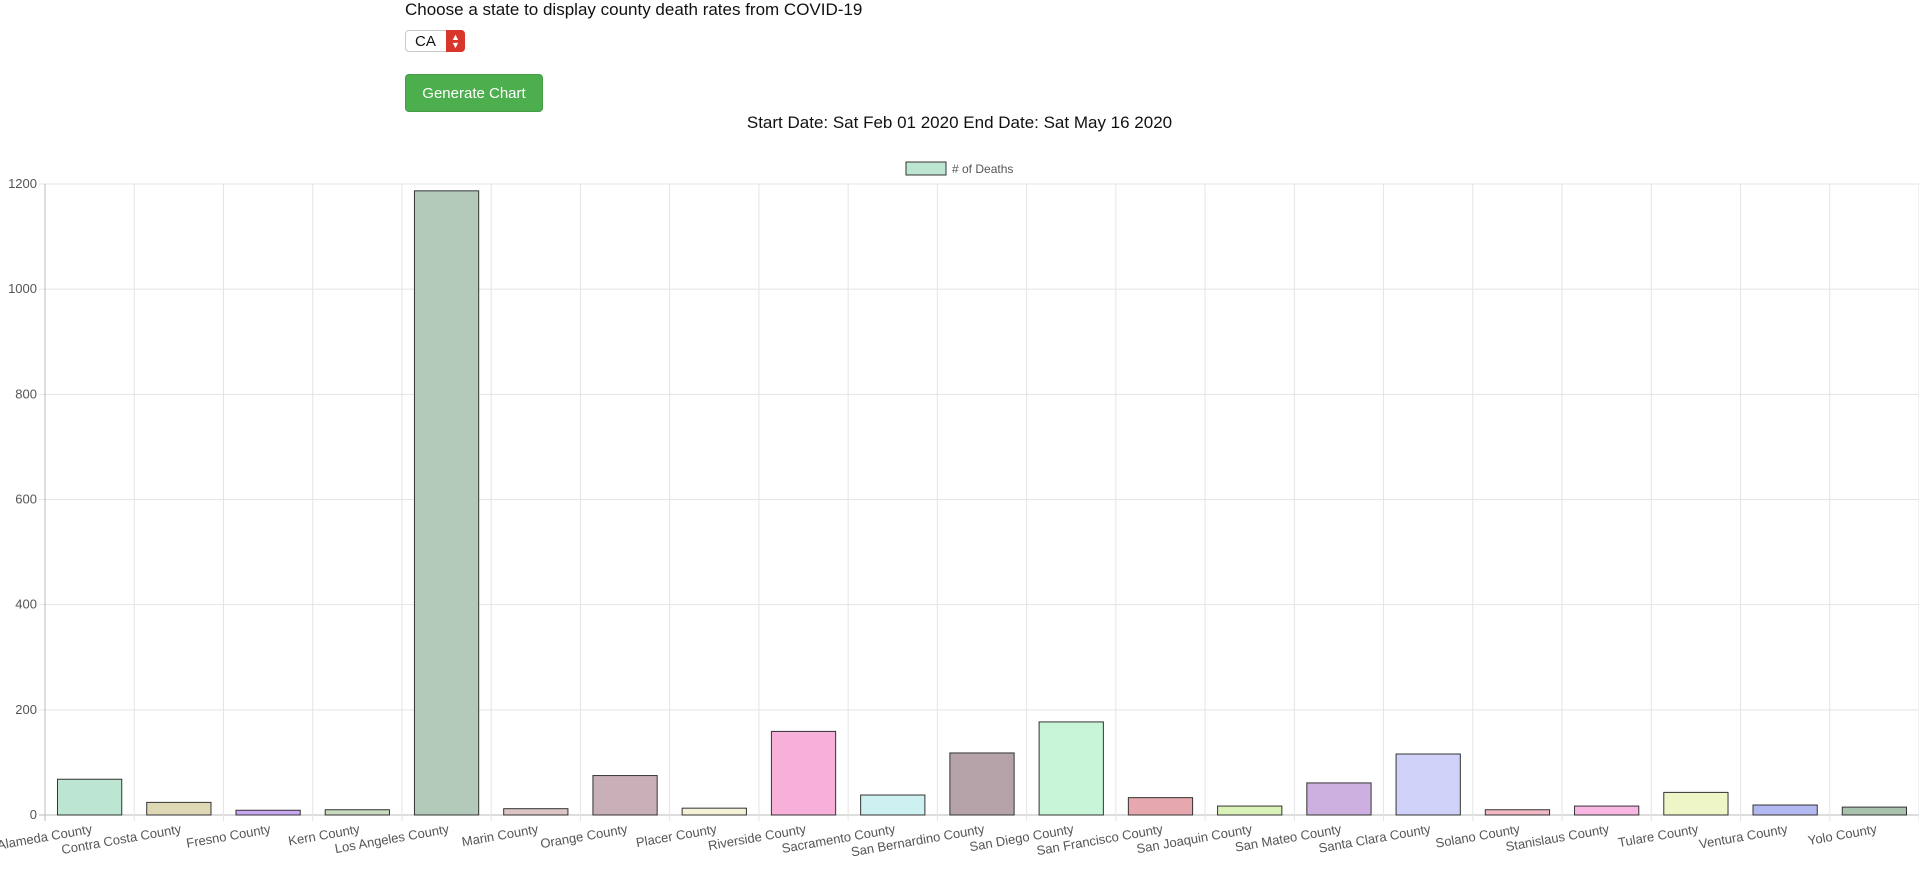  I want to click on legend-swatch, so click(926, 168).